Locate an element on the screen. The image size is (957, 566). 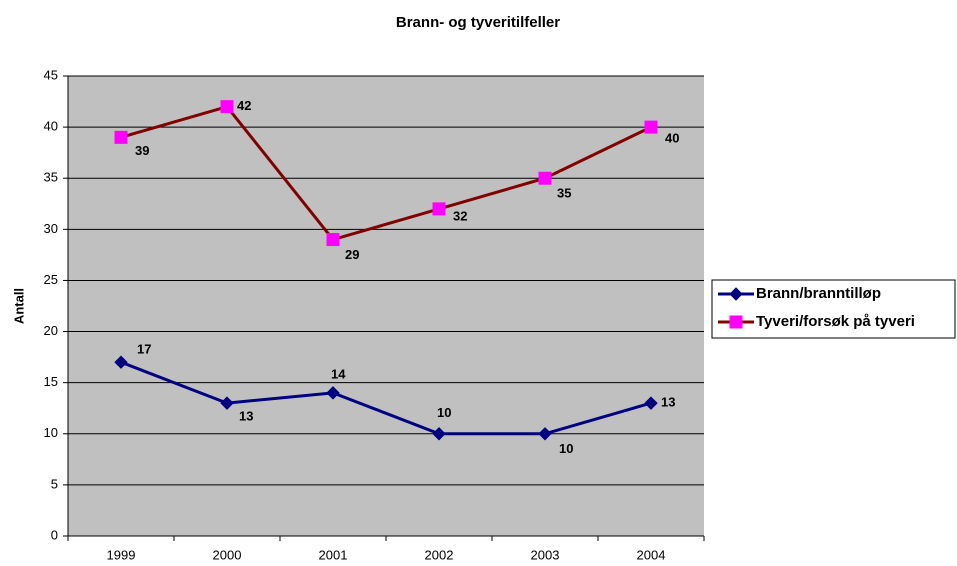
y-tick-label: 20 is located at coordinates (51, 330).